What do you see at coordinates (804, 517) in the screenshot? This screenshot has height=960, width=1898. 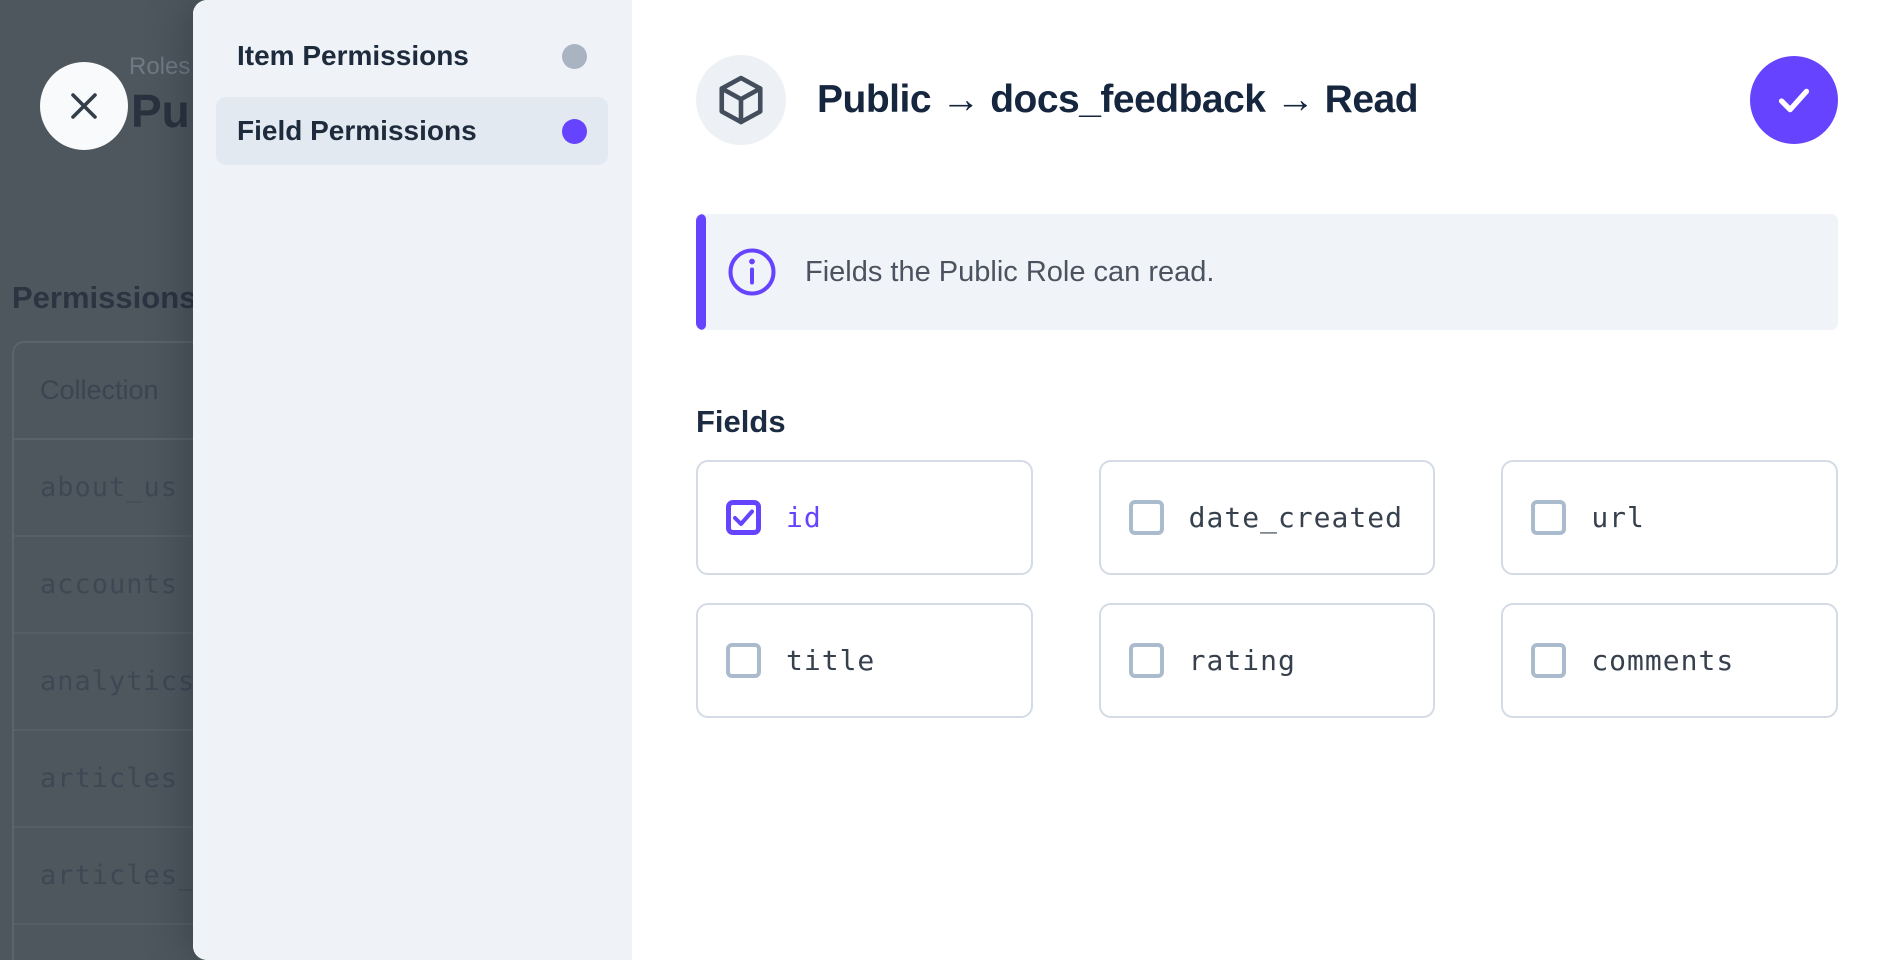 I see `field-label: id` at bounding box center [804, 517].